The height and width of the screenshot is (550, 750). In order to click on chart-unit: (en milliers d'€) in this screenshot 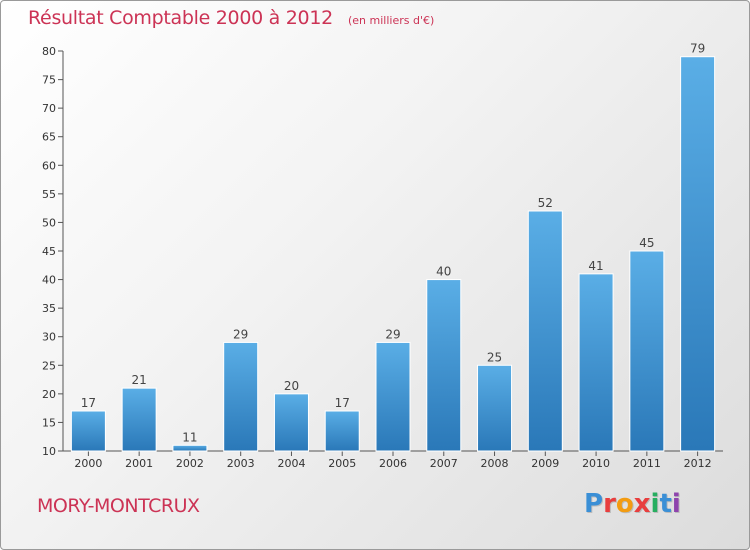, I will do `click(391, 20)`.